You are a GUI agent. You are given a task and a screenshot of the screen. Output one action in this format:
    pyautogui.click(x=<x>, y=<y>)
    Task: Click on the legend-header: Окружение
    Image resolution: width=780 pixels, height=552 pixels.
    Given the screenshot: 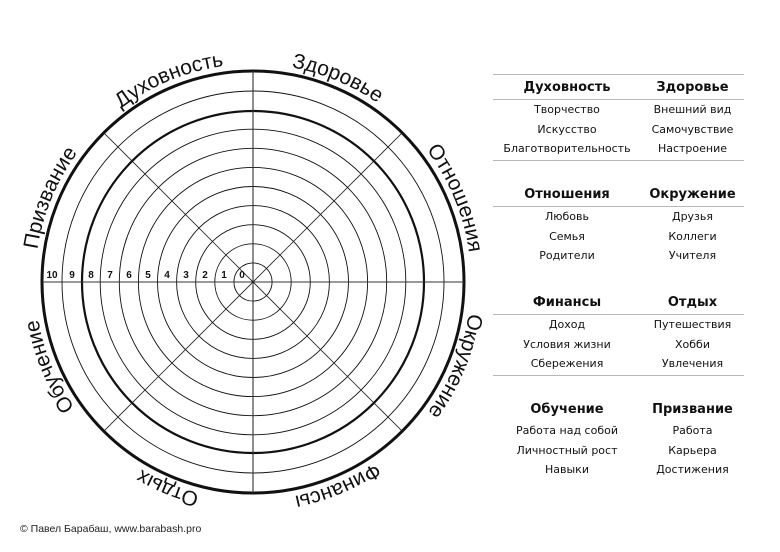 What is the action you would take?
    pyautogui.click(x=692, y=194)
    